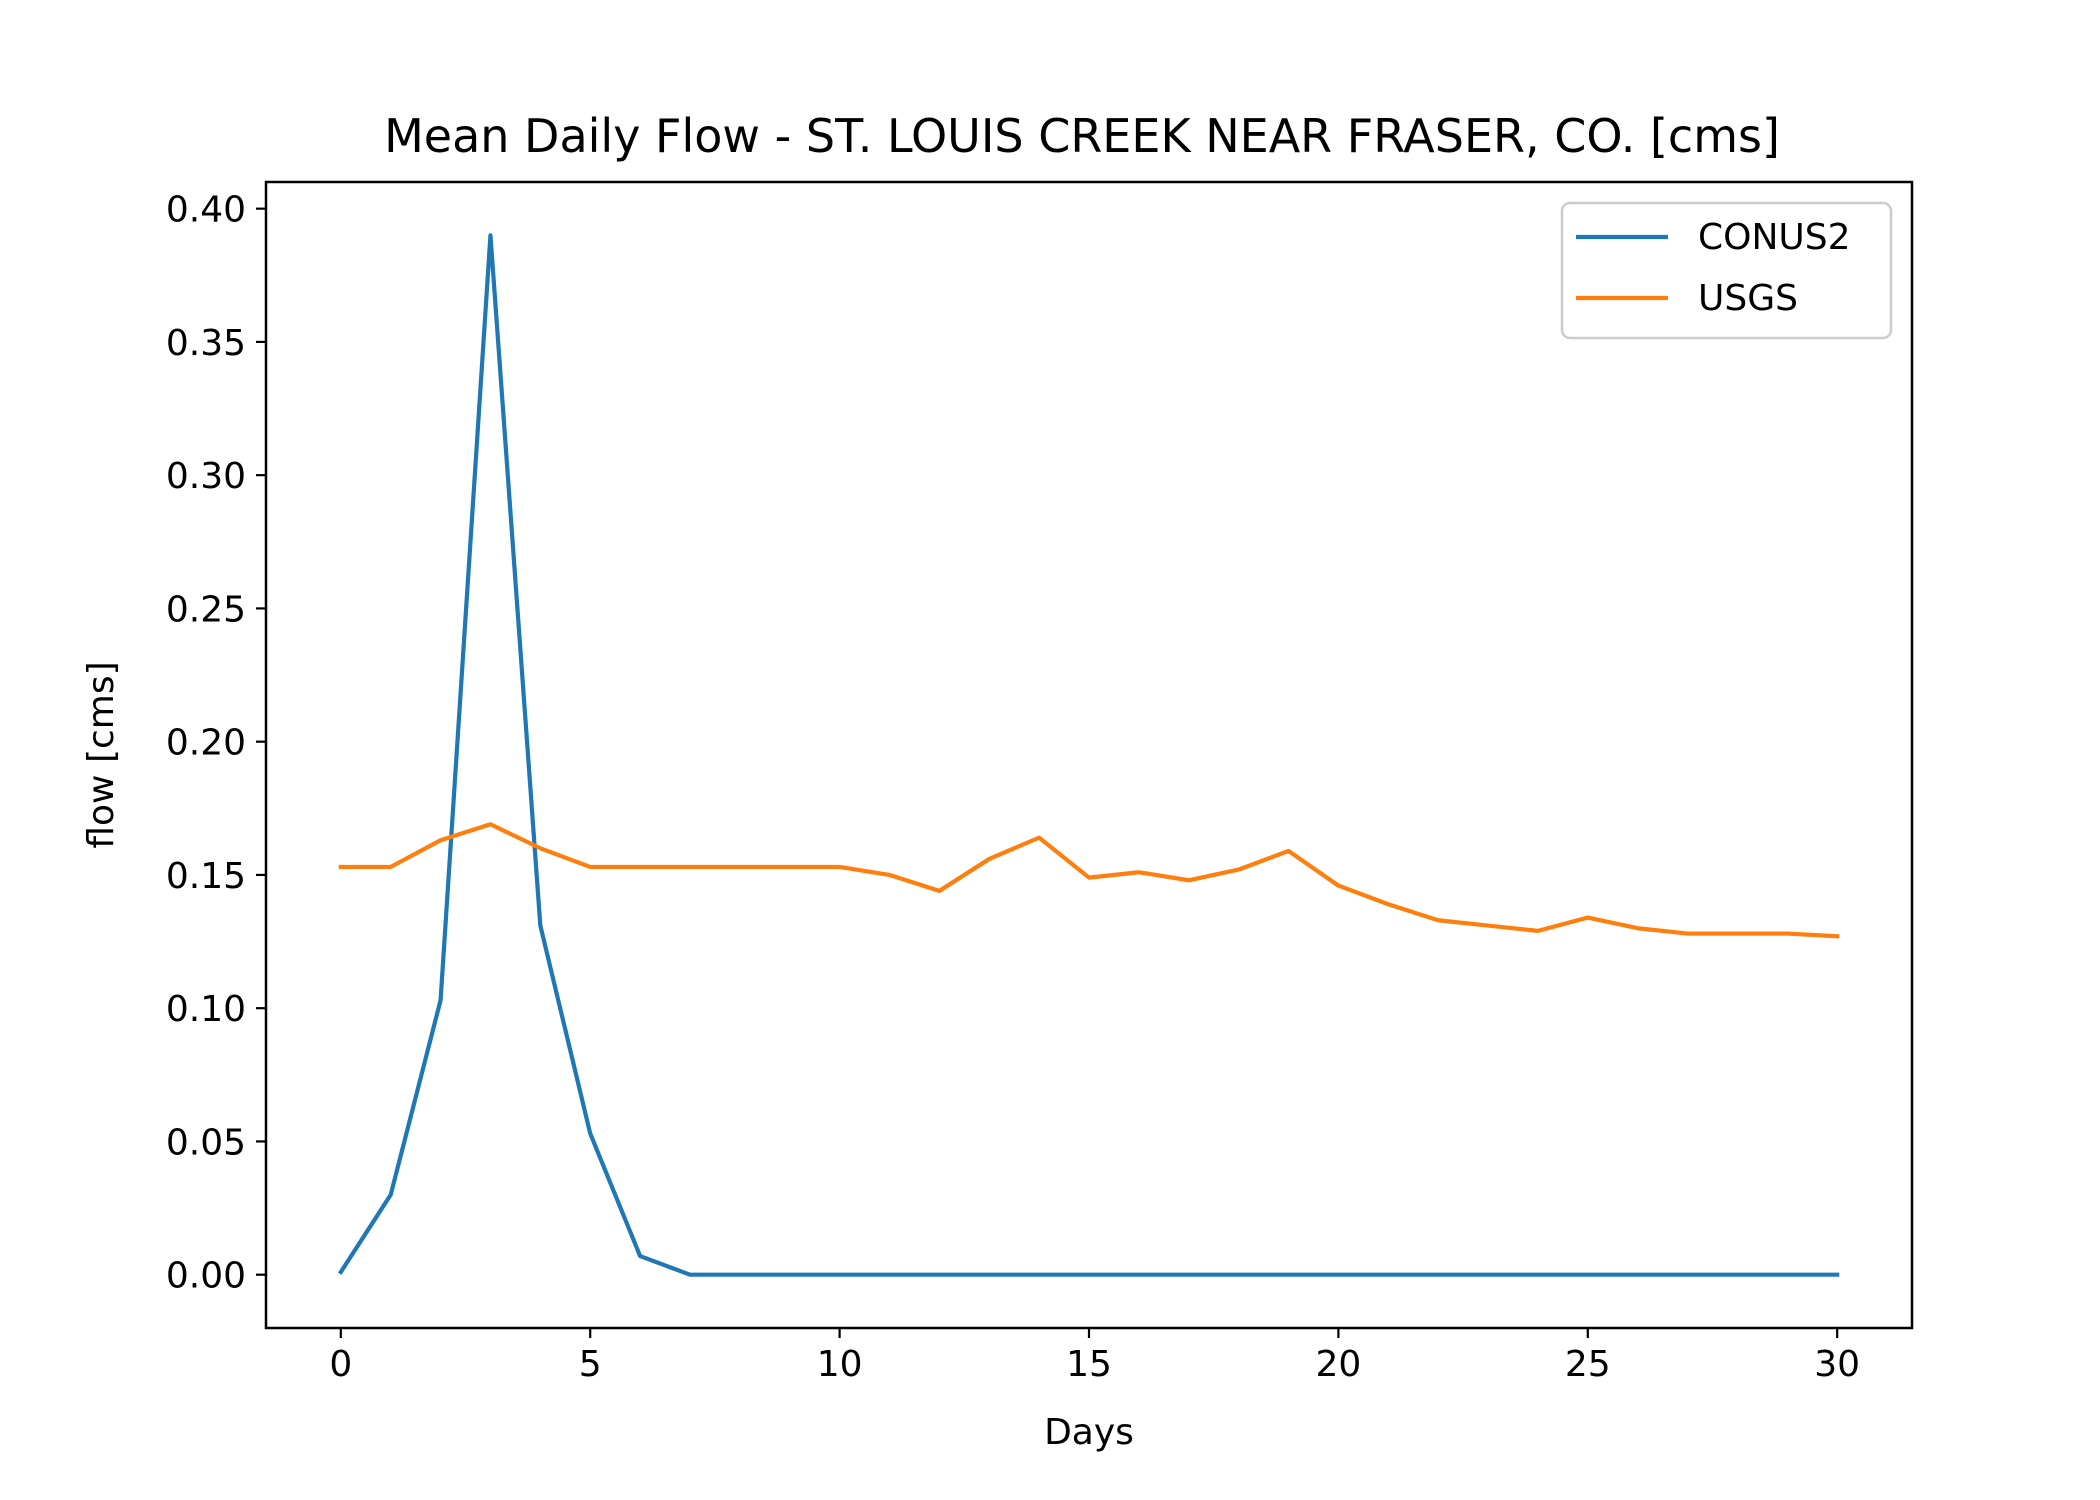  What do you see at coordinates (206, 609) in the screenshot?
I see `y-tick-label: 0.25` at bounding box center [206, 609].